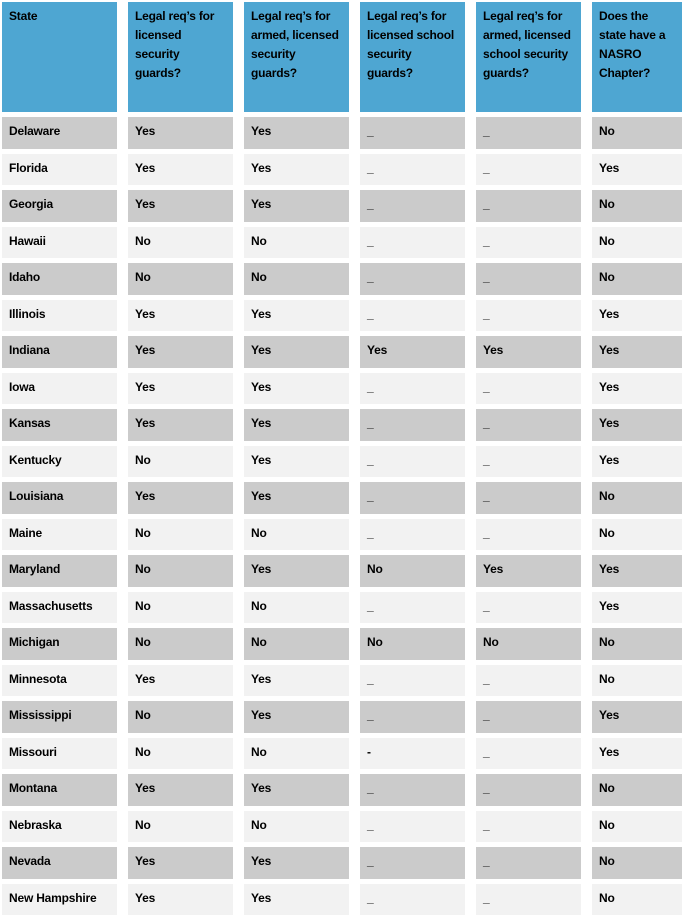  I want to click on state-cell: Idaho, so click(59, 279).